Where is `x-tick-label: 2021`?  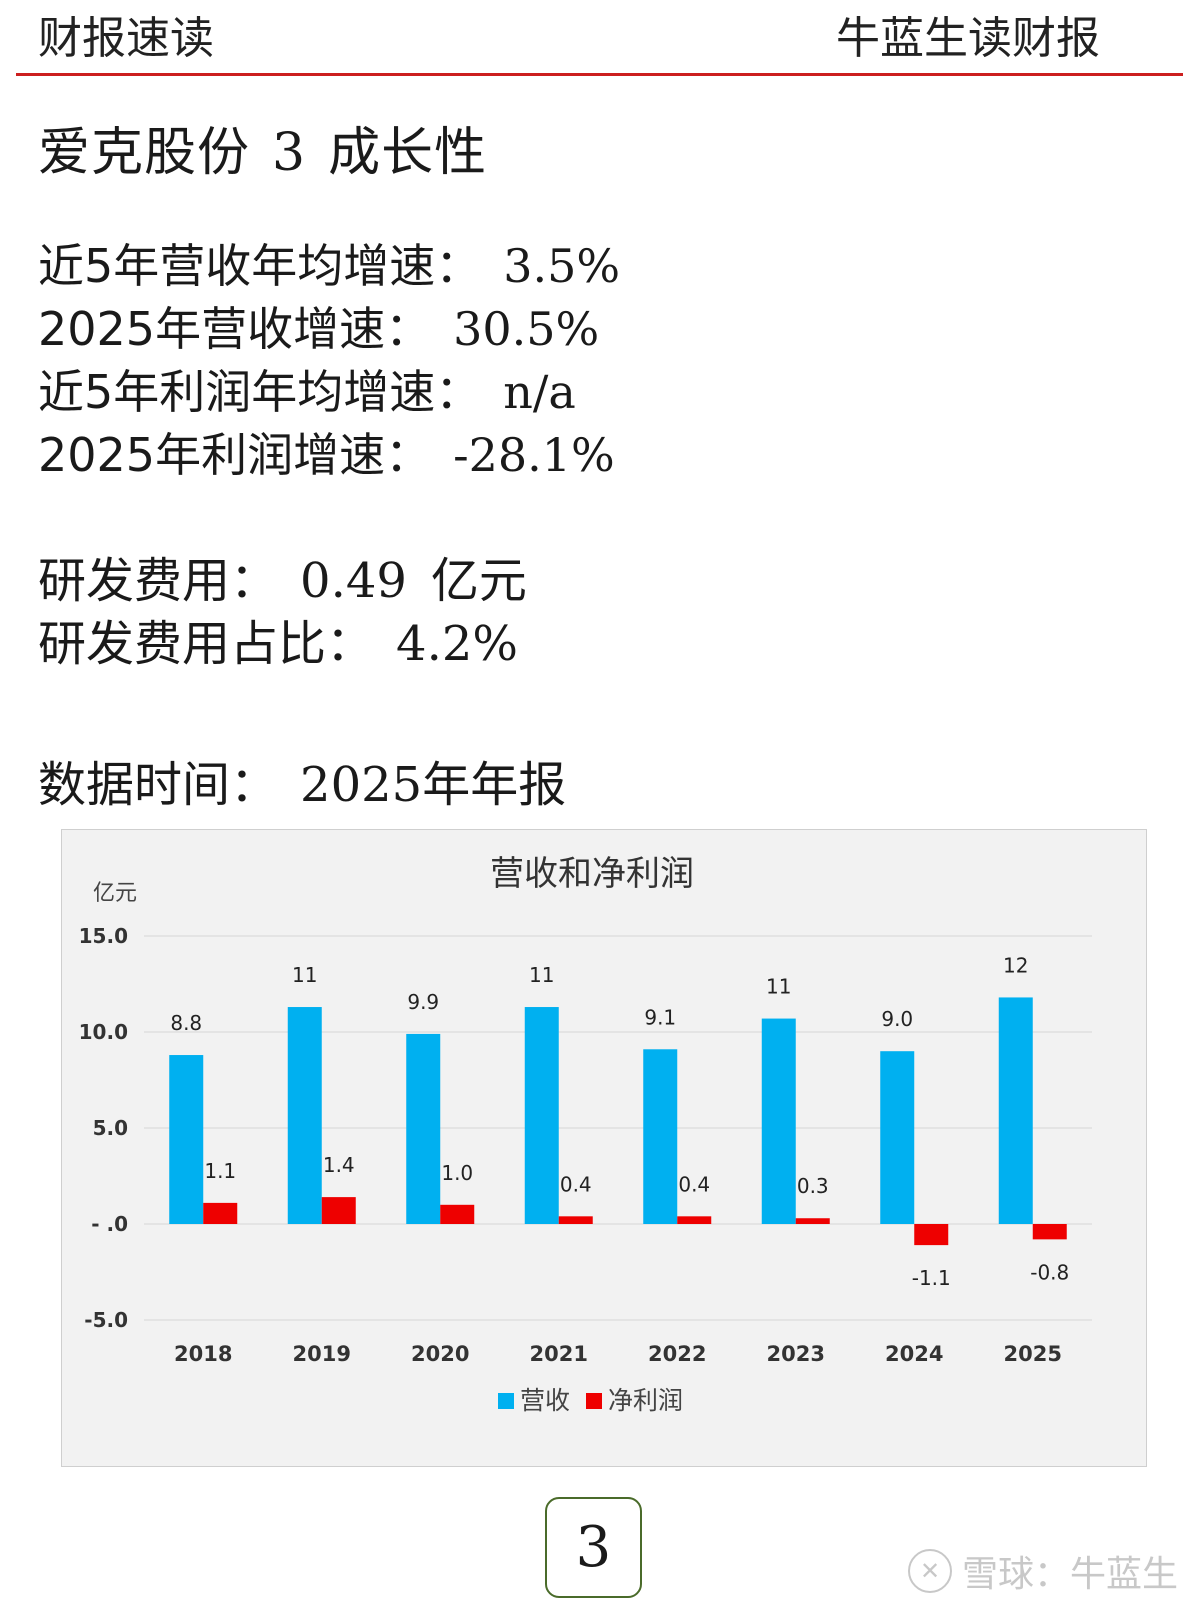 x-tick-label: 2021 is located at coordinates (559, 1354).